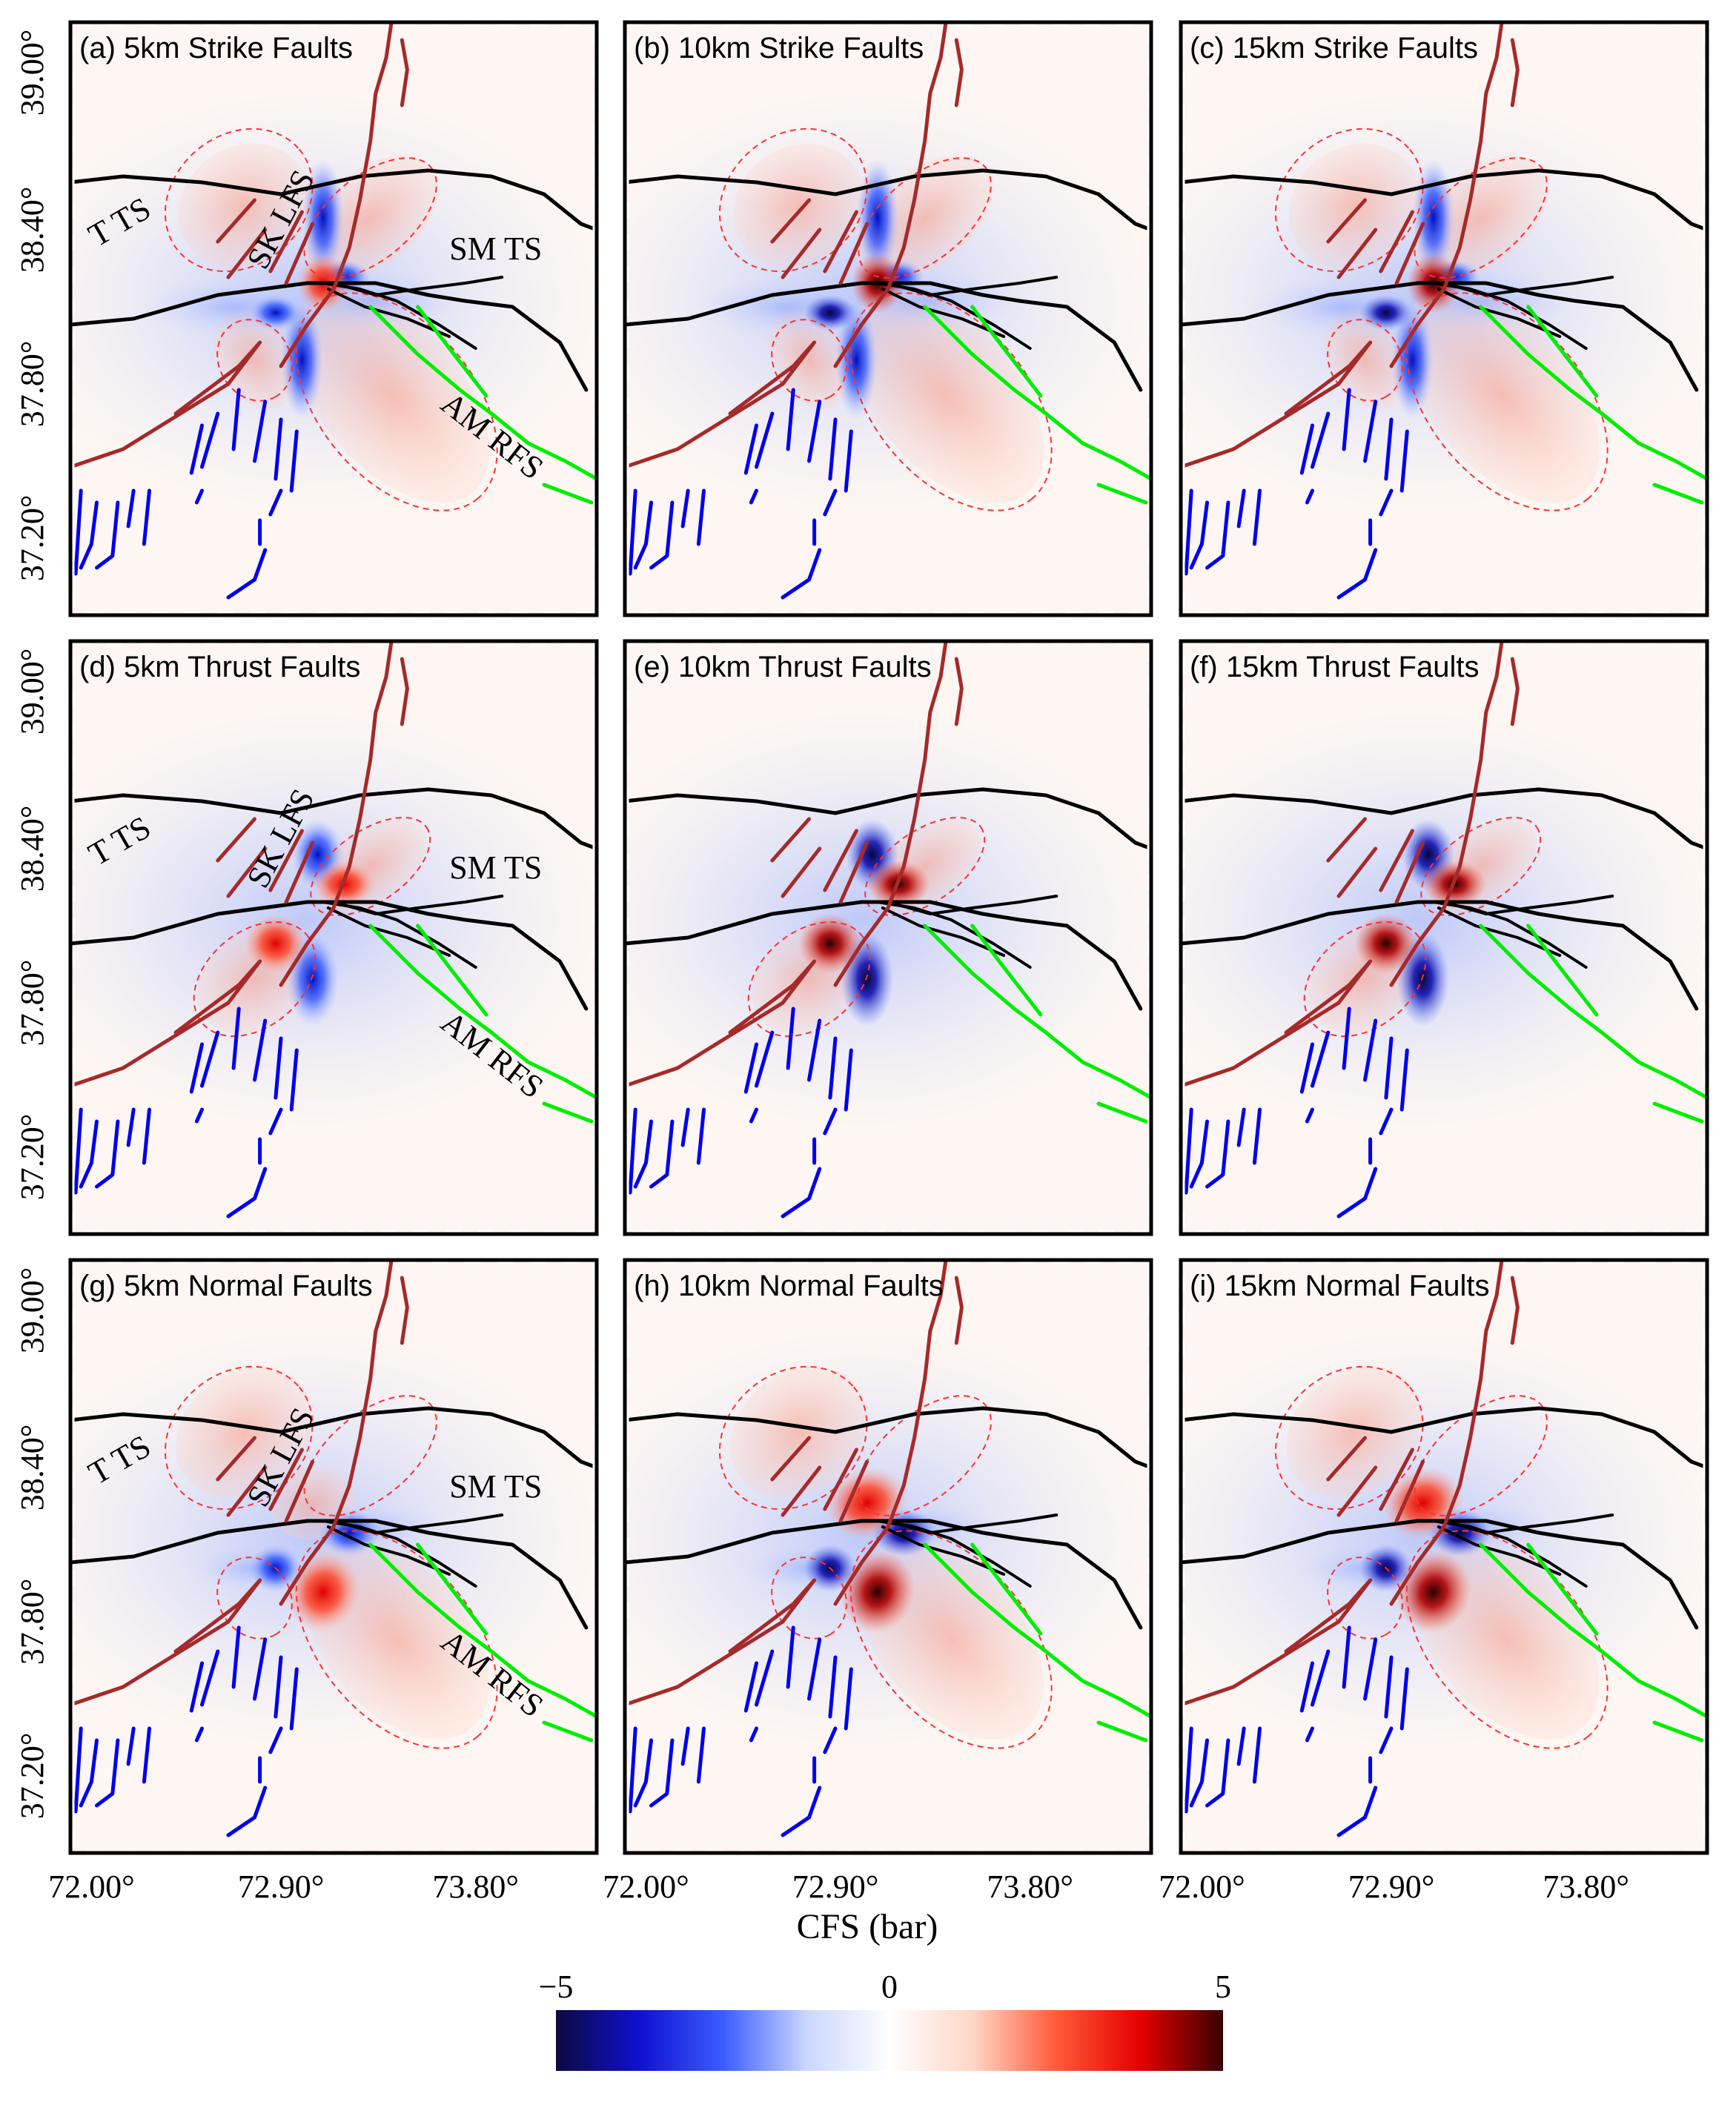 The height and width of the screenshot is (2102, 1736). Describe the element at coordinates (32, 1157) in the screenshot. I see `y-tick-label: 37.20°` at that location.